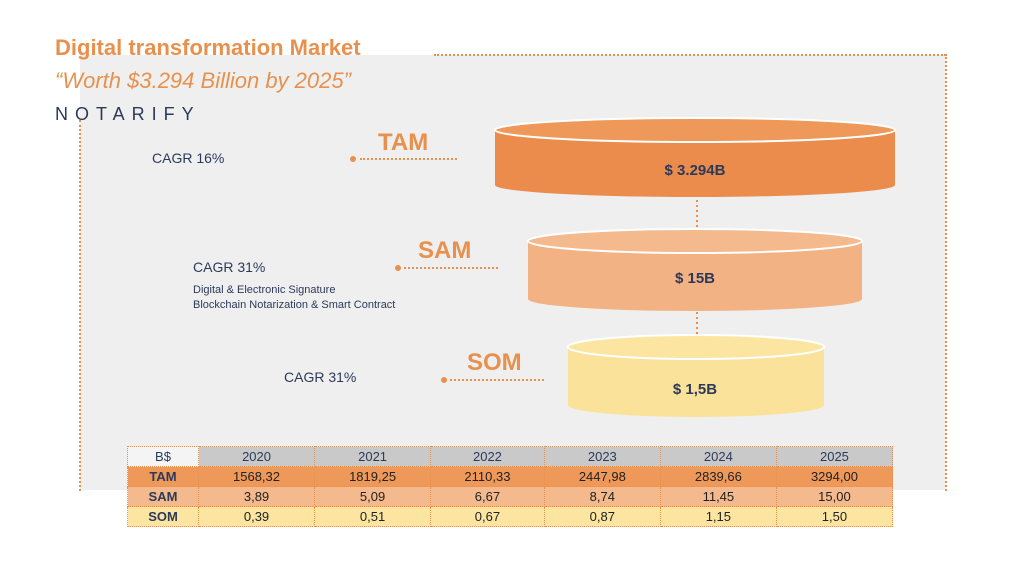 The width and height of the screenshot is (1024, 576). I want to click on right-dotted-border, so click(946, 272).